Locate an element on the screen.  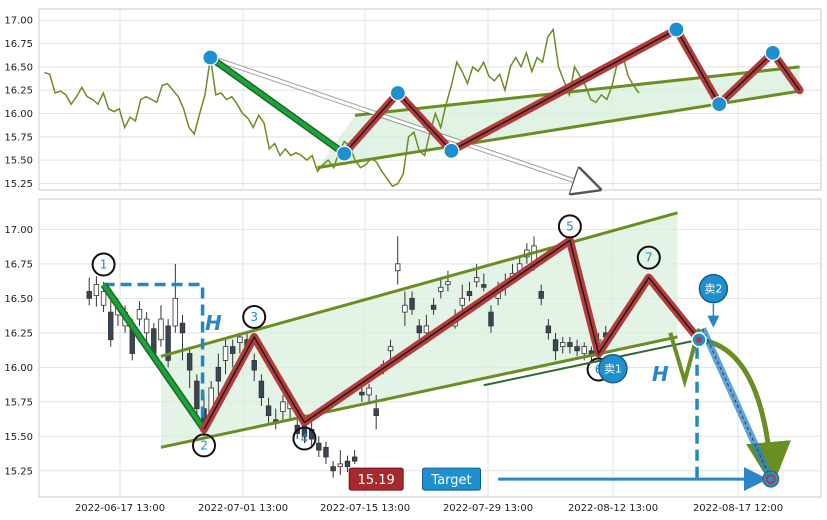
pattern-point-label: 1 is located at coordinates (104, 265).